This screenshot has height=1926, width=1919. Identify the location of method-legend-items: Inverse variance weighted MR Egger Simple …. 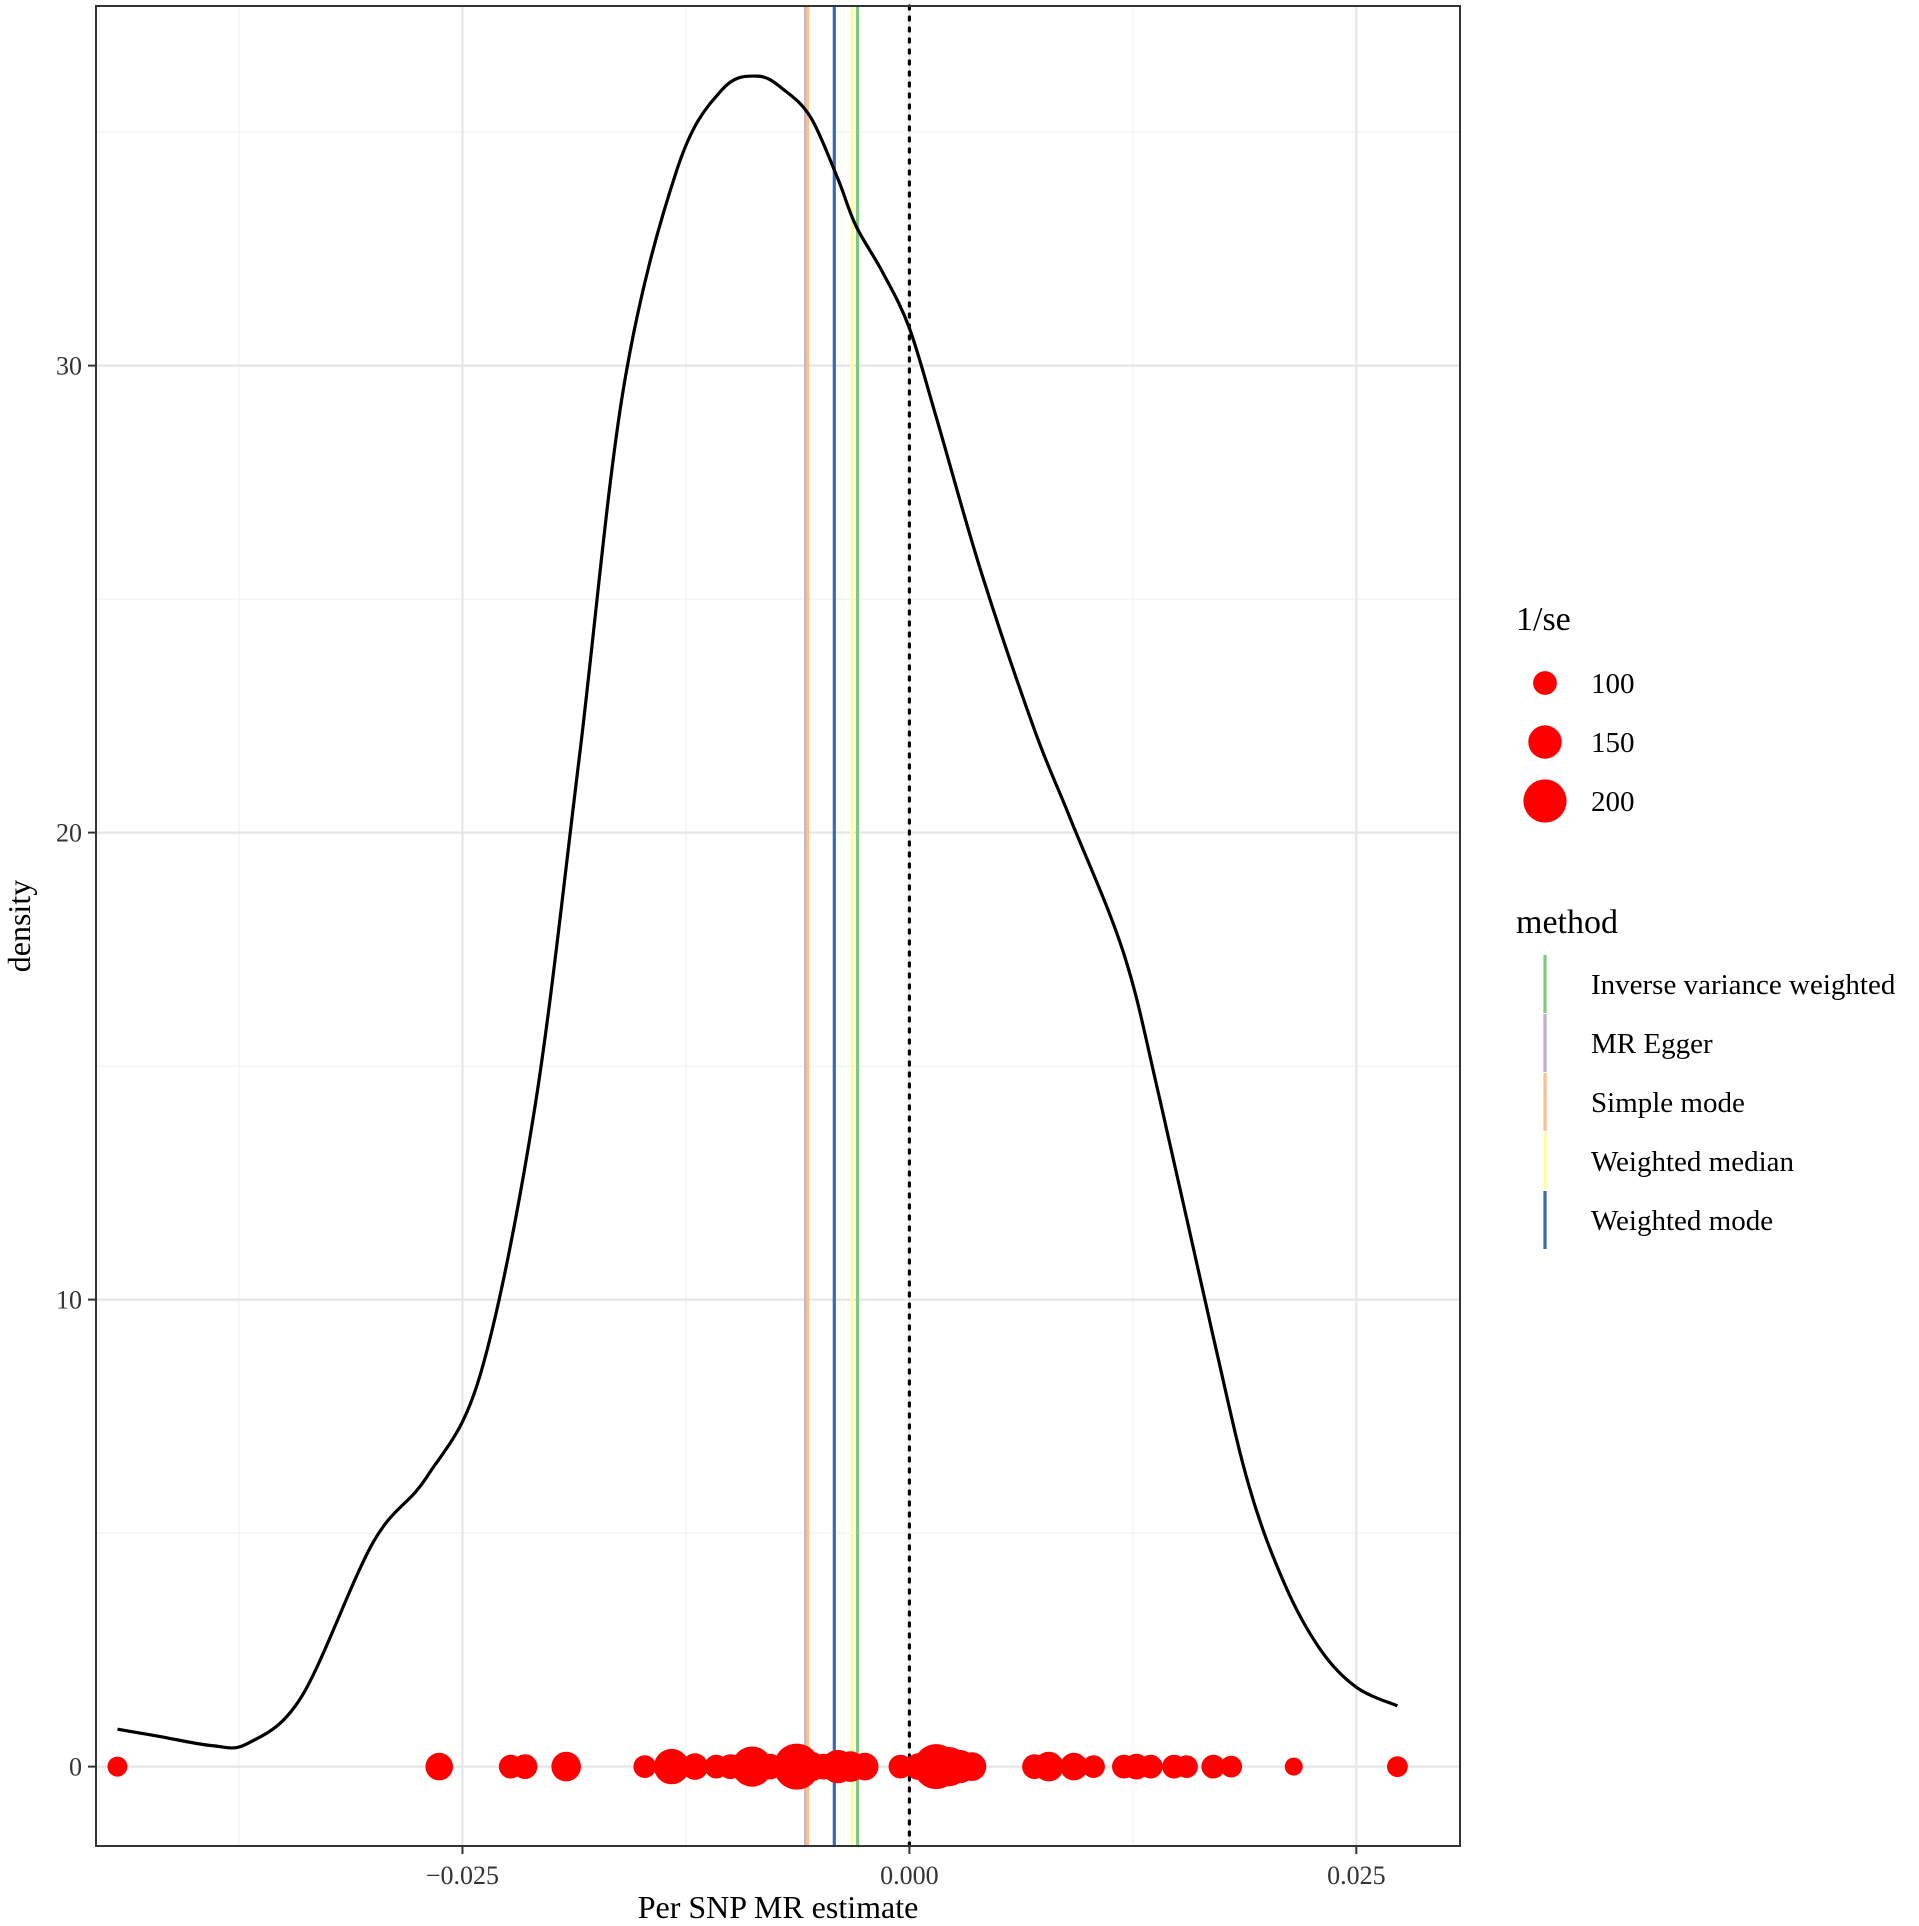
(1719, 1102).